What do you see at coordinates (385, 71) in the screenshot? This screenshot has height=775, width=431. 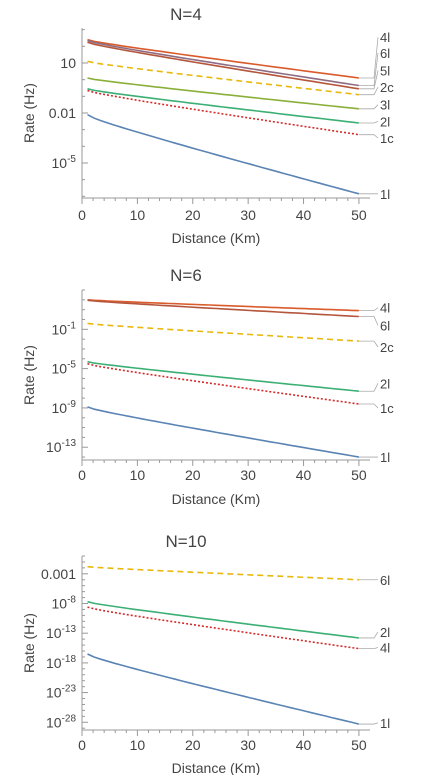 I see `series-label-5l: 5l` at bounding box center [385, 71].